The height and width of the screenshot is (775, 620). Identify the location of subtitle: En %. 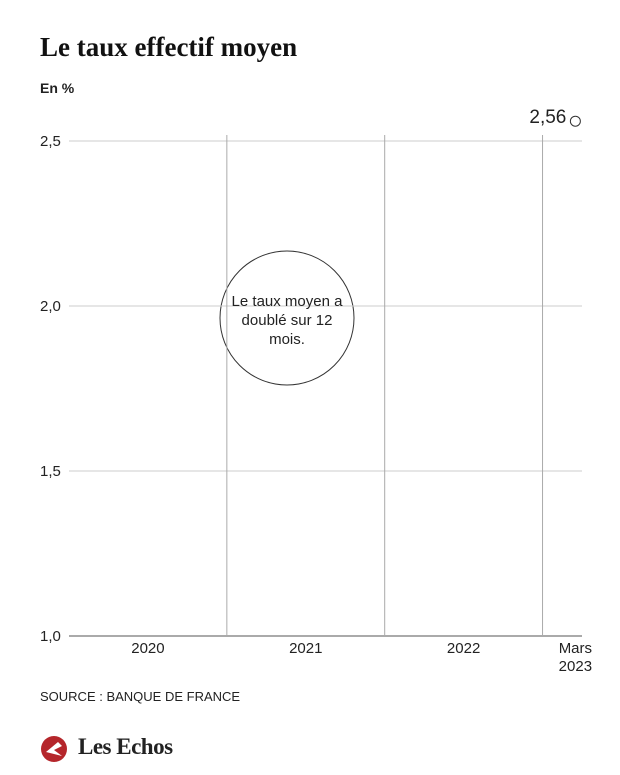
(57, 88).